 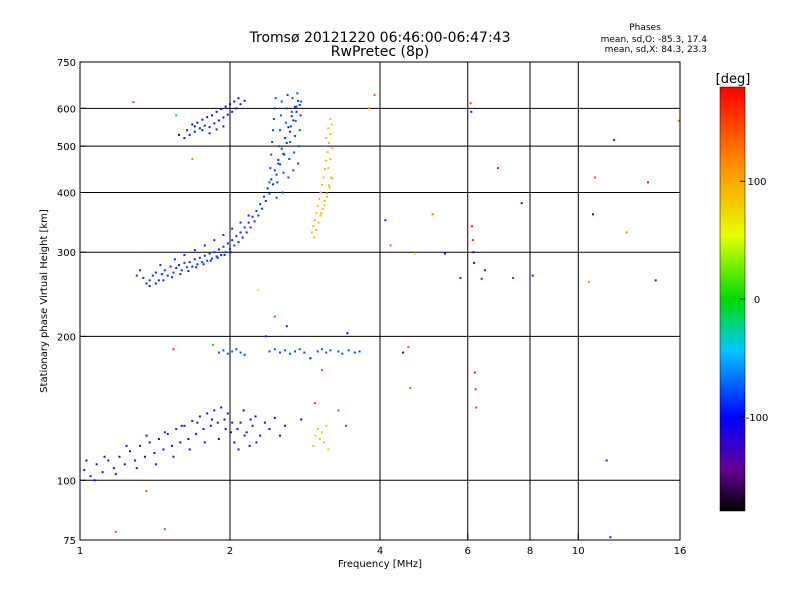 What do you see at coordinates (578, 551) in the screenshot?
I see `x-tick-label: 10` at bounding box center [578, 551].